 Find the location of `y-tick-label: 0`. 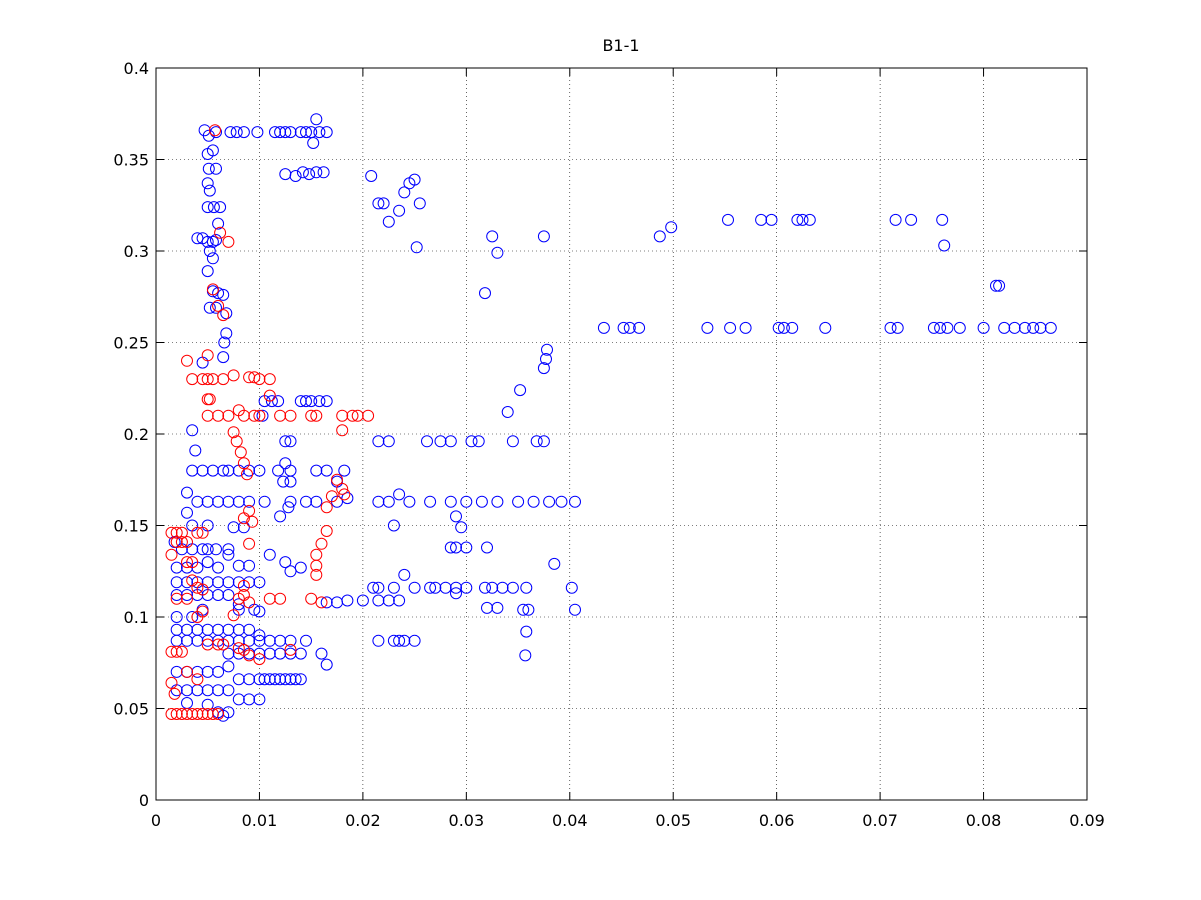

y-tick-label: 0 is located at coordinates (144, 800).